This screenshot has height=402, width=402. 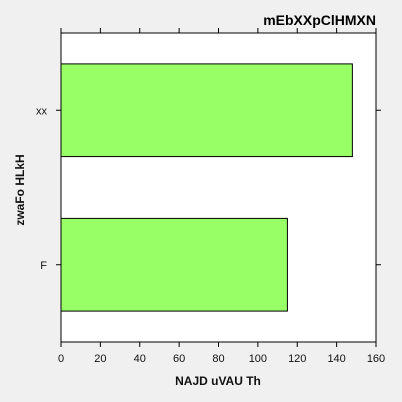 What do you see at coordinates (297, 359) in the screenshot?
I see `x-tick-label: 120` at bounding box center [297, 359].